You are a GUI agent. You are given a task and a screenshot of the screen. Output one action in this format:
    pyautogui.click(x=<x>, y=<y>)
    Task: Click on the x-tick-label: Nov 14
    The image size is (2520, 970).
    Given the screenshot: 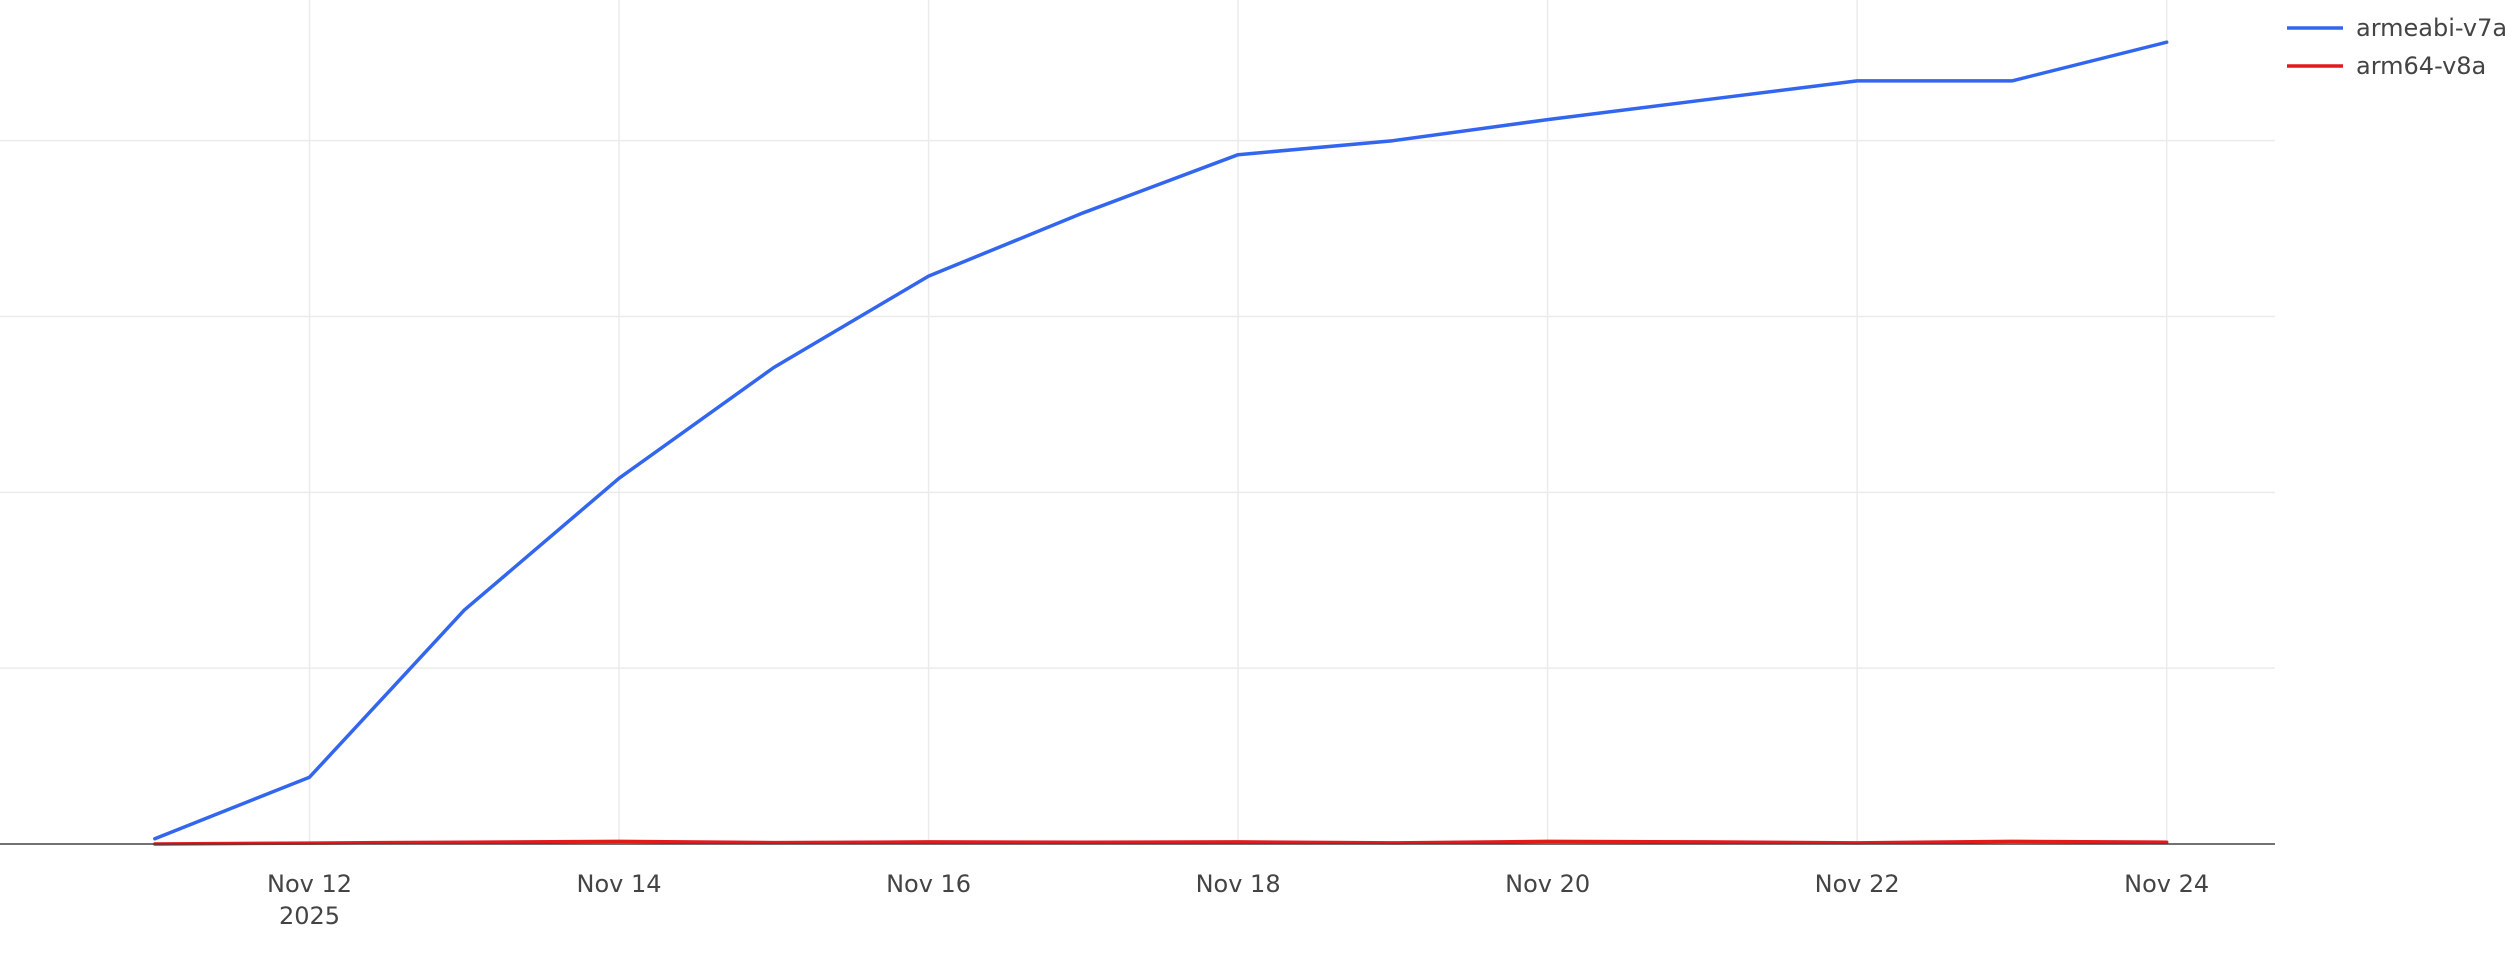 What is the action you would take?
    pyautogui.click(x=619, y=884)
    